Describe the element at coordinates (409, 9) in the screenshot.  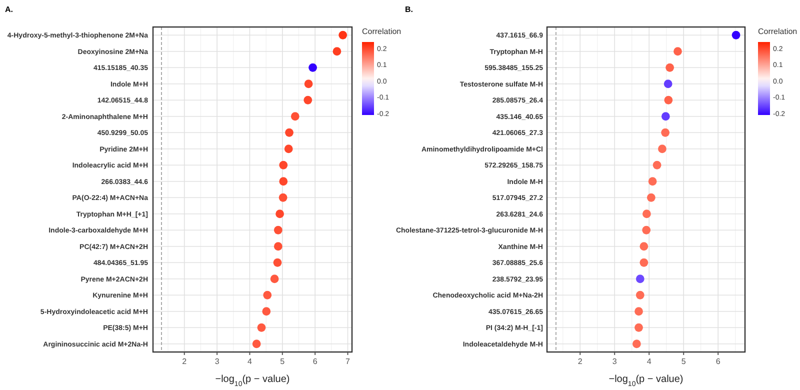
I see `text: B.` at that location.